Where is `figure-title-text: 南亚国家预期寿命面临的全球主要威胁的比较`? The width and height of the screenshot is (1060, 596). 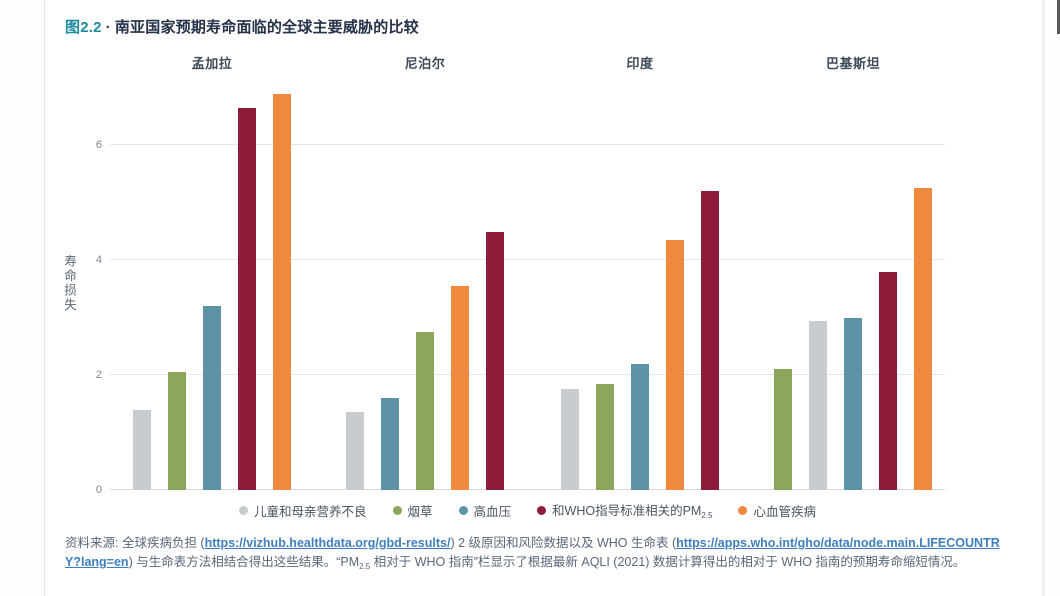 figure-title-text: 南亚国家预期寿命面临的全球主要威胁的比较 is located at coordinates (266, 27).